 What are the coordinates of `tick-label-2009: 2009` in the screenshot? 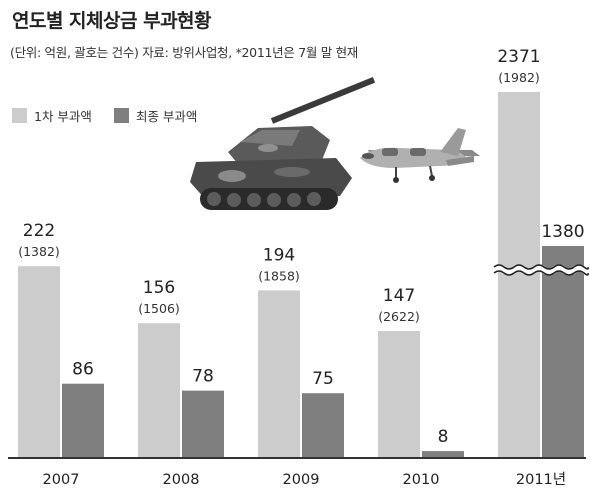 It's located at (301, 480).